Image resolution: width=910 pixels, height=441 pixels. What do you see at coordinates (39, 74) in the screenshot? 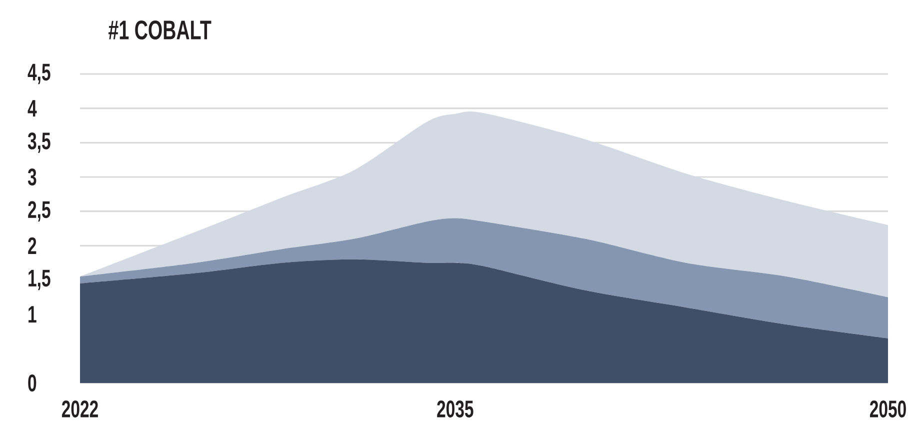
I see `y-tick-label: 4,5` at bounding box center [39, 74].